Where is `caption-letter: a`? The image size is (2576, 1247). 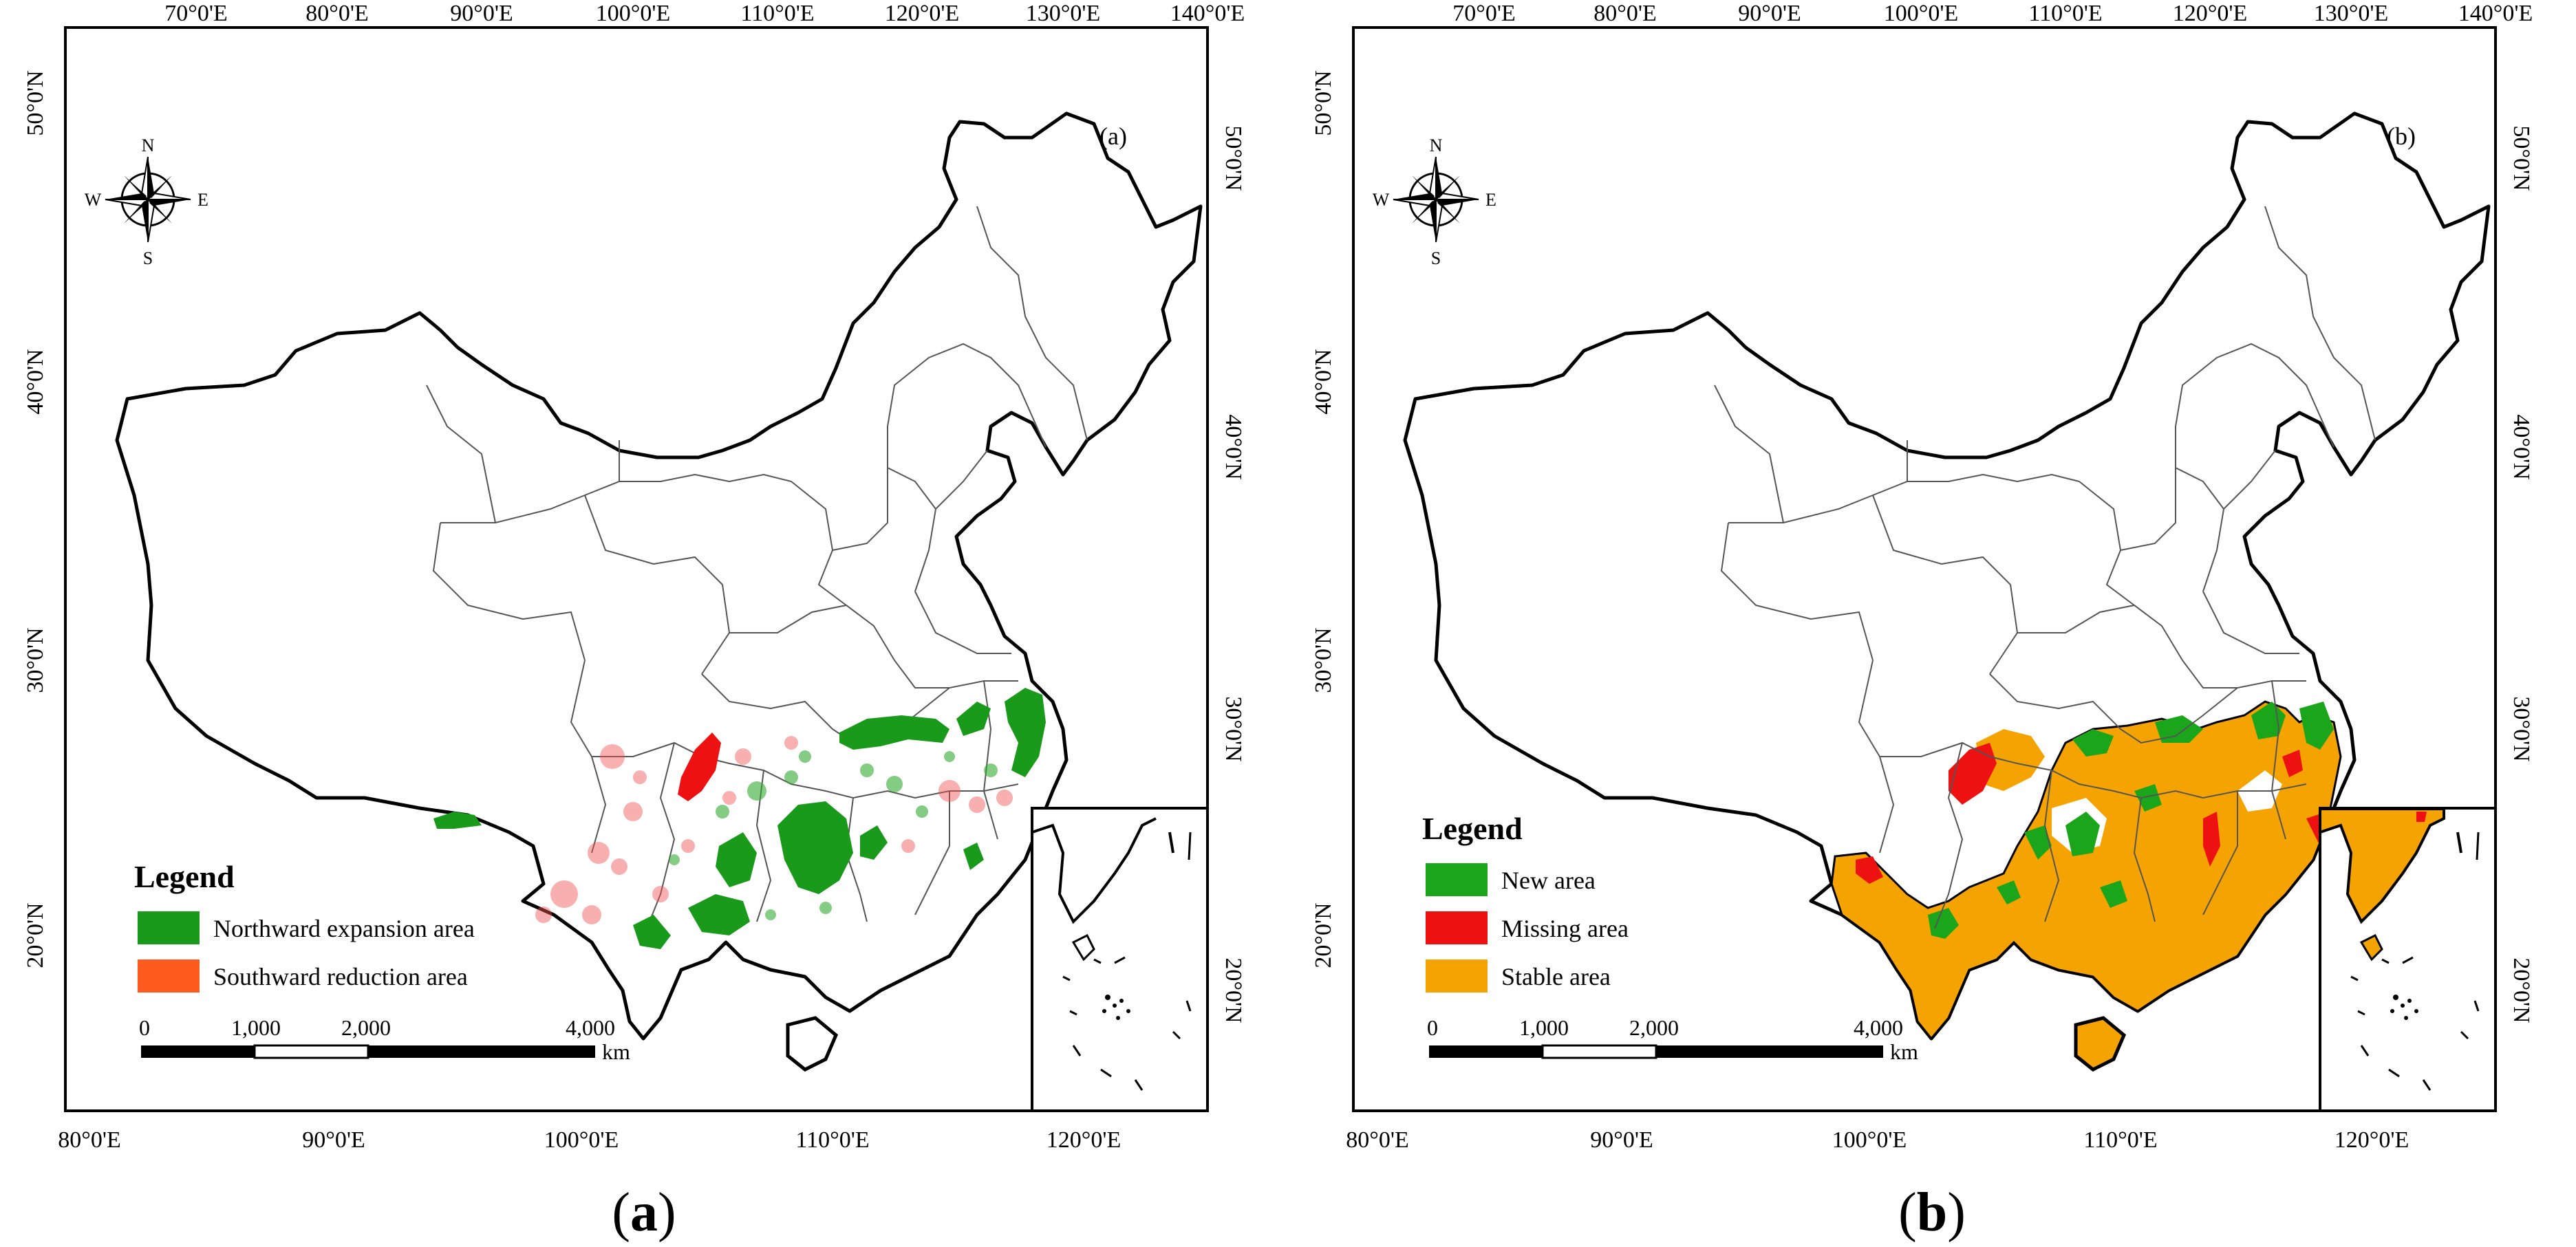 caption-letter: a is located at coordinates (644, 1212).